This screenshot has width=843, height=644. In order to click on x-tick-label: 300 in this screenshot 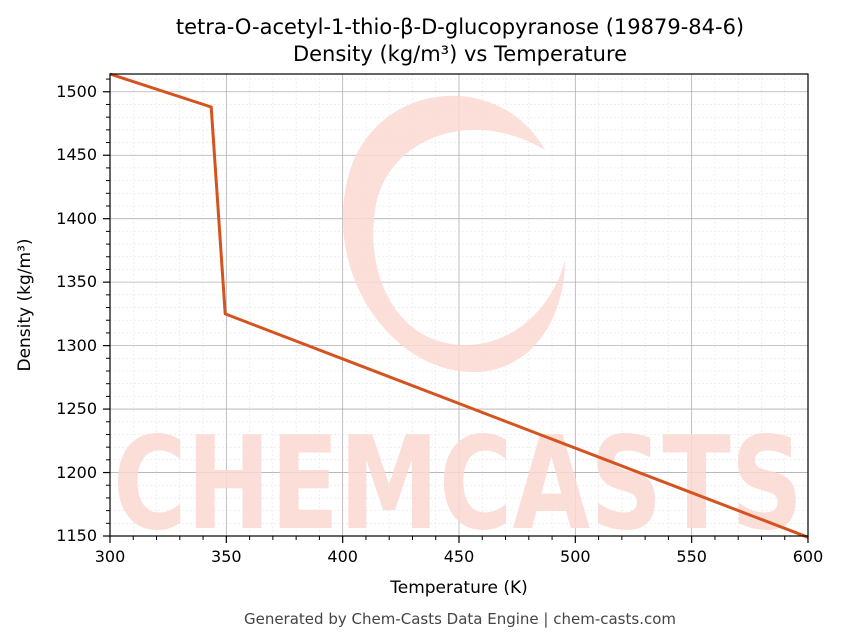, I will do `click(110, 556)`.